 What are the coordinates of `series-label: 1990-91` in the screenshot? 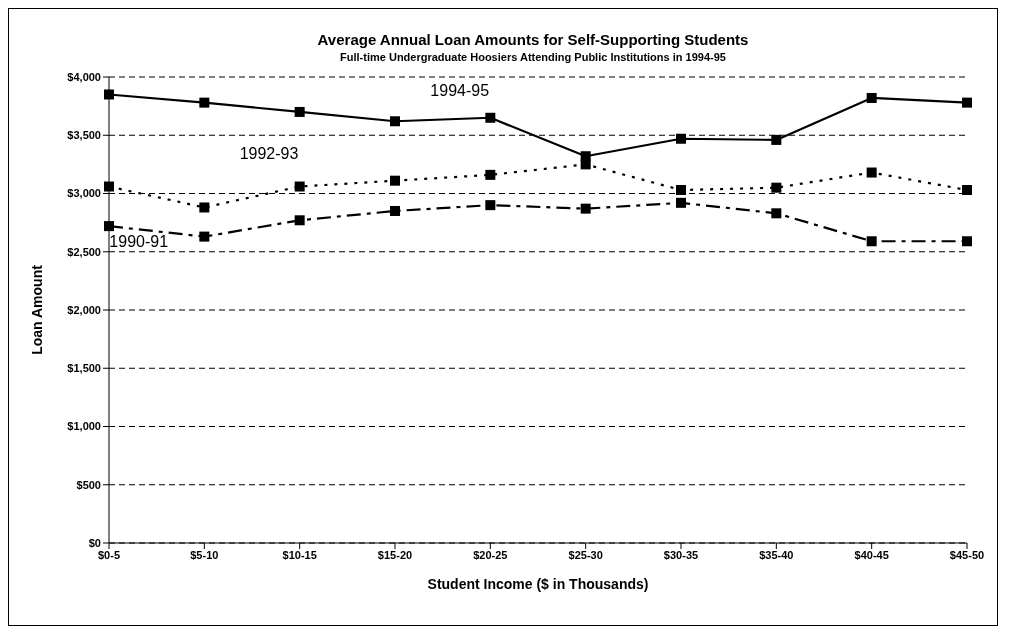 It's located at (139, 241).